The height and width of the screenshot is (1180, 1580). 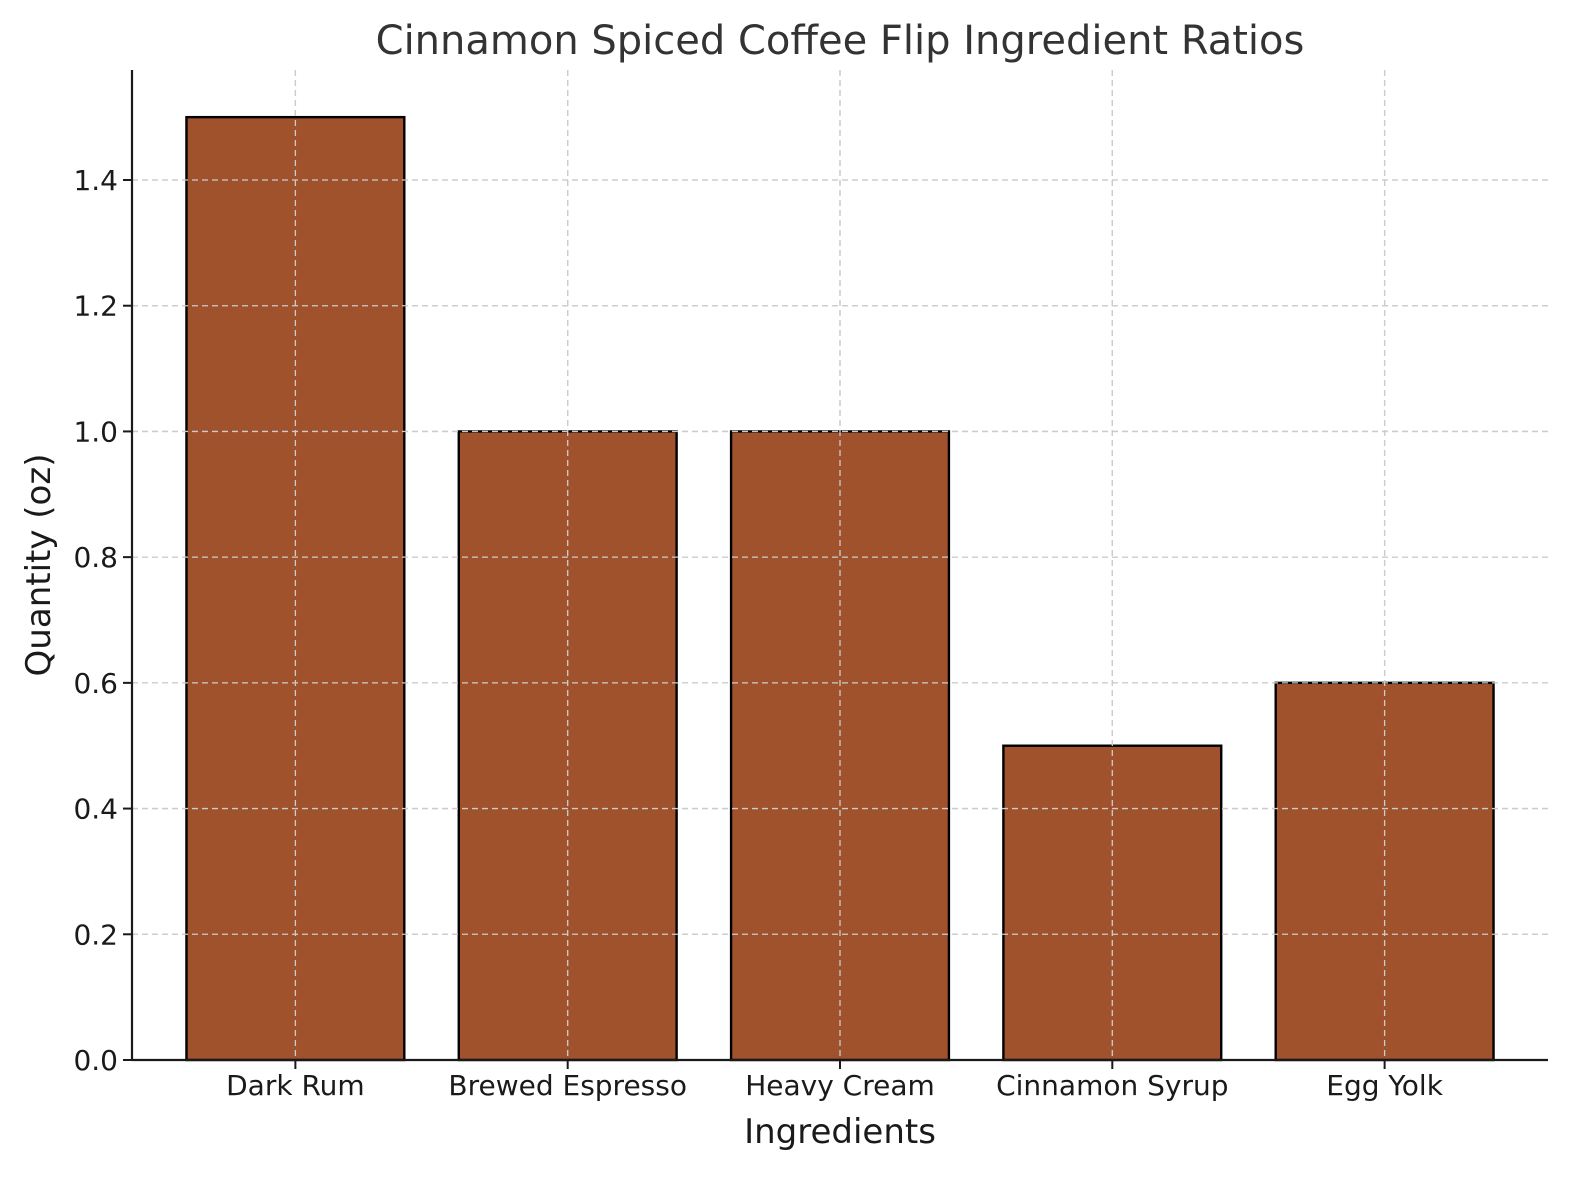 What do you see at coordinates (39, 565) in the screenshot?
I see `y-axis-label: Quantity (oz)` at bounding box center [39, 565].